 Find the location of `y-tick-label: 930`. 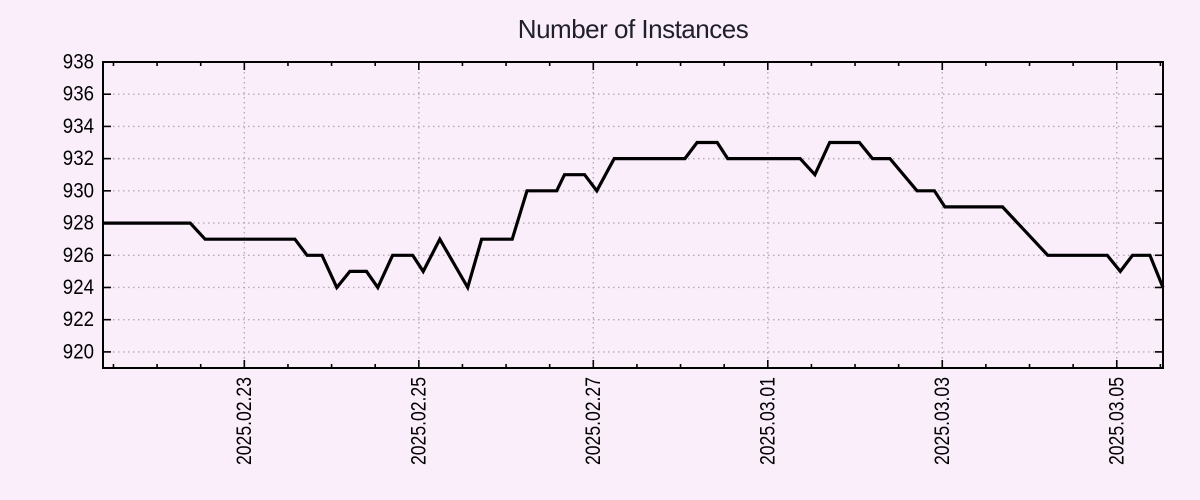

y-tick-label: 930 is located at coordinates (78, 190).